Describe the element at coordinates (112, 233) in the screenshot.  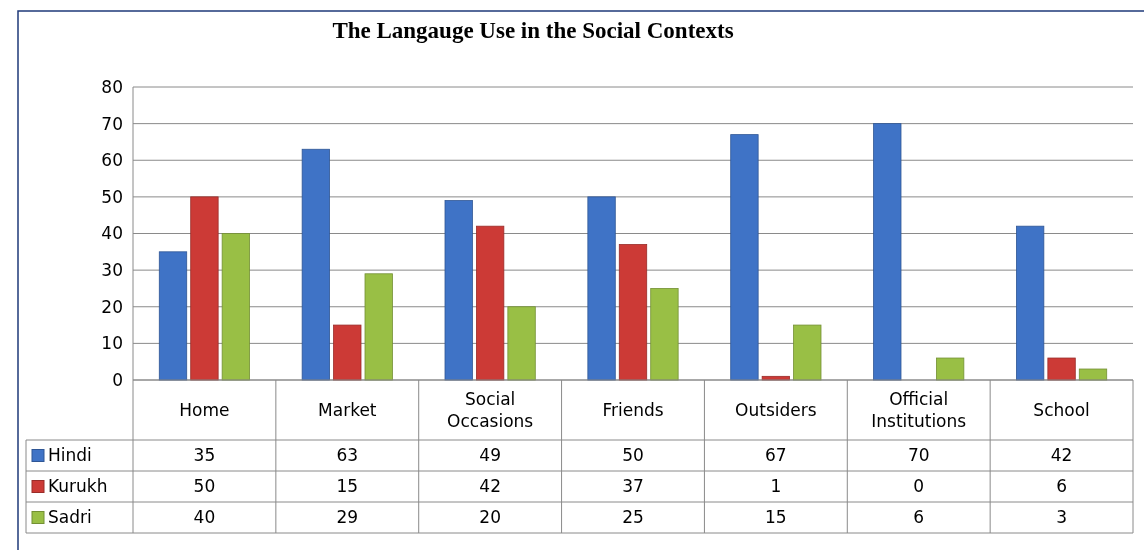
I see `y-tick-label: 40` at that location.